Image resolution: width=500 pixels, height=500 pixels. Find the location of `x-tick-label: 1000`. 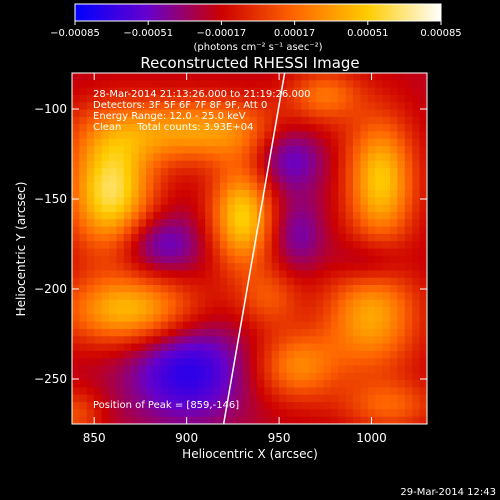

x-tick-label: 1000 is located at coordinates (371, 438).